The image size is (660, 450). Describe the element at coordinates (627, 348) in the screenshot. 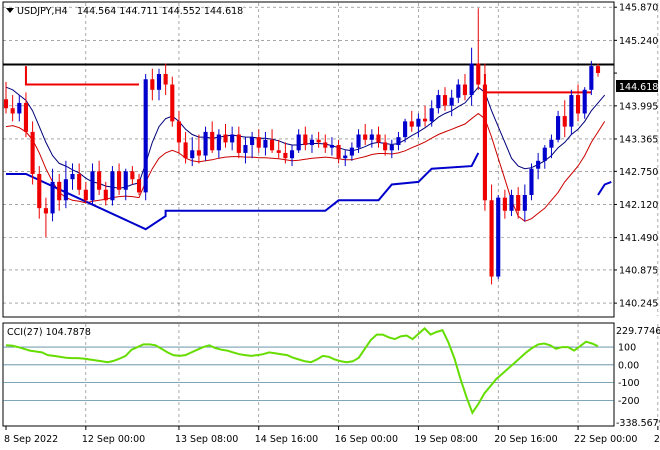

I see `cci-level-label: 100` at that location.